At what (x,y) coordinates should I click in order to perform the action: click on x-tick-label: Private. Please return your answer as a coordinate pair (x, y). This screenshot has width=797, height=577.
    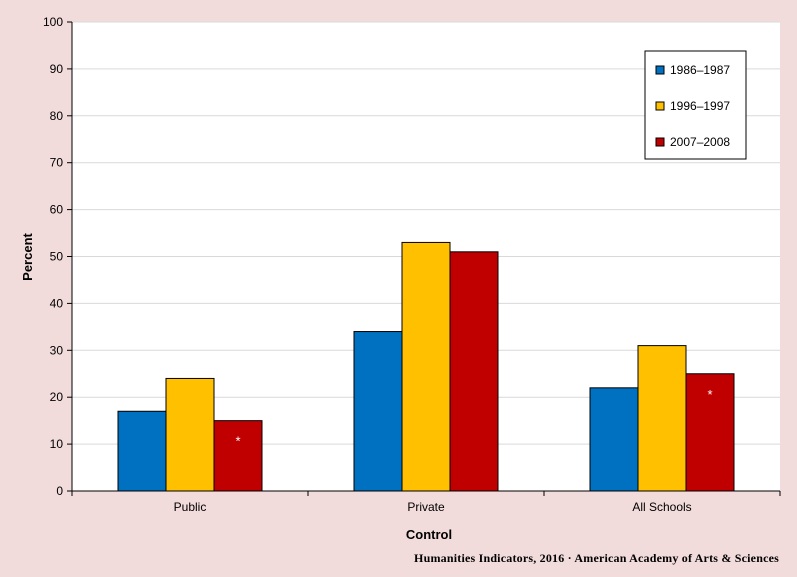
    Looking at the image, I should click on (426, 507).